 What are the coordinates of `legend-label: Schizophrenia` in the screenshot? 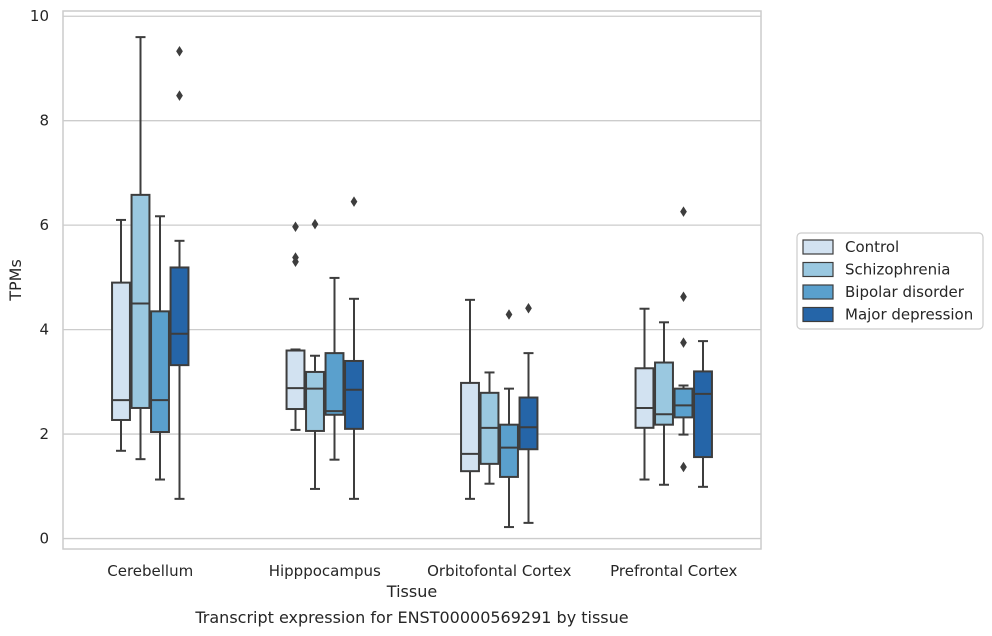 It's located at (897, 270).